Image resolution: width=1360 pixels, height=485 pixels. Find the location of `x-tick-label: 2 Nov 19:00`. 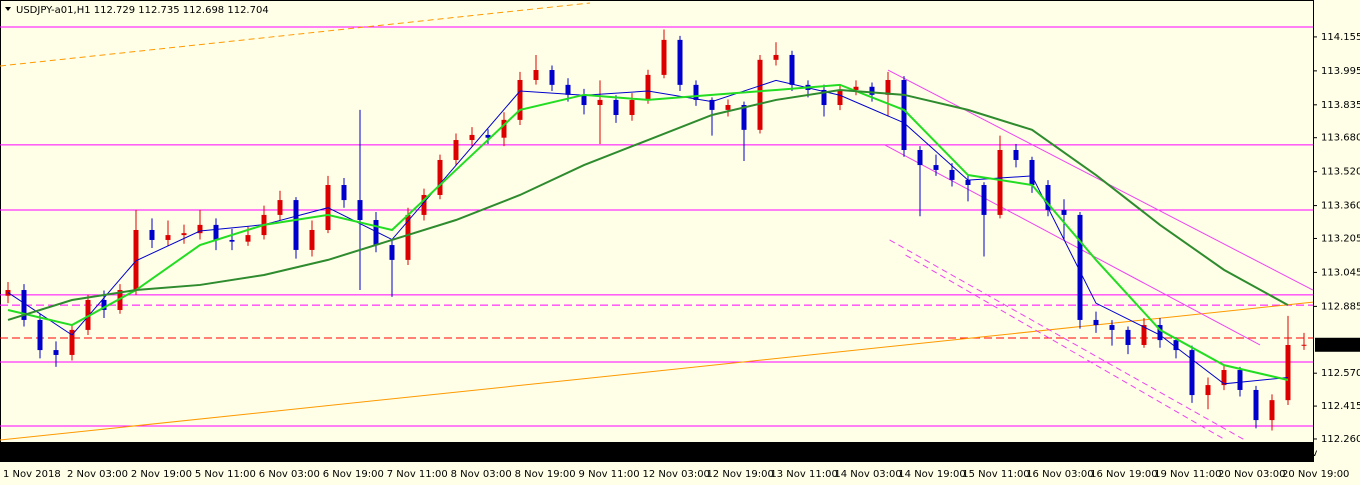

x-tick-label: 2 Nov 19:00 is located at coordinates (161, 474).